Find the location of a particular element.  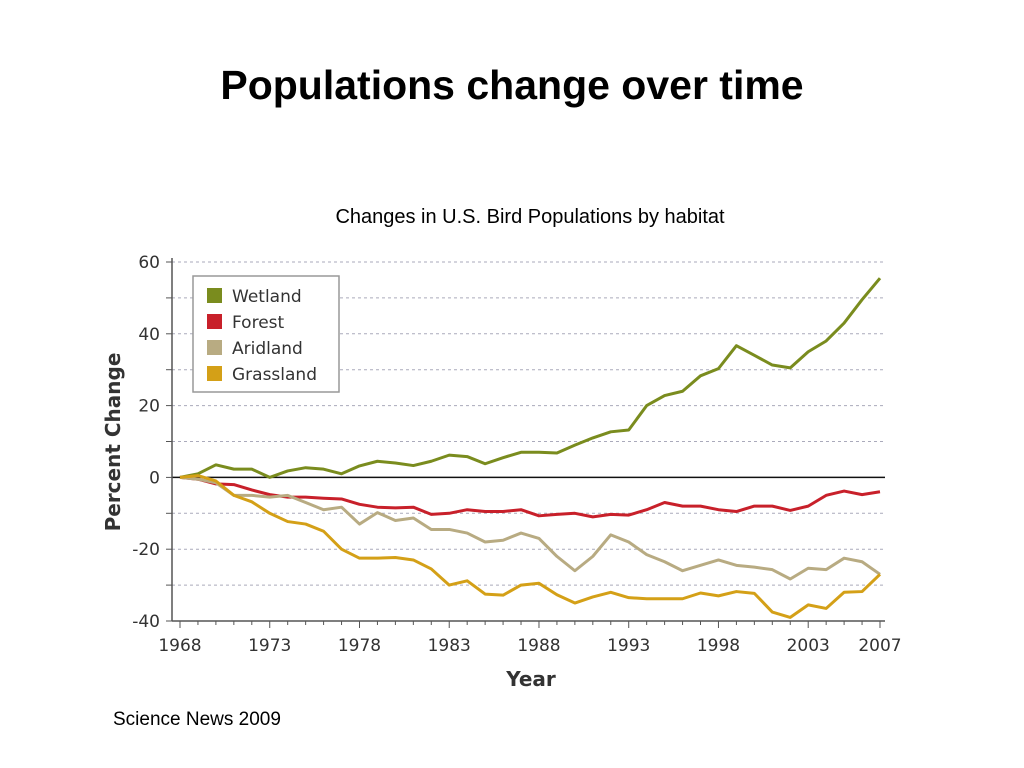

series-line-aridland is located at coordinates (530, 528).